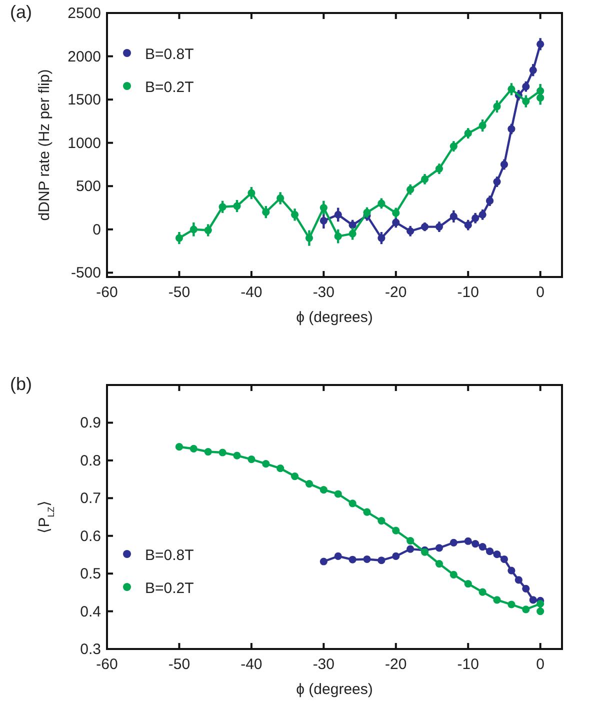 Image resolution: width=593 pixels, height=704 pixels. I want to click on y-tick-label: 1000, so click(84, 143).